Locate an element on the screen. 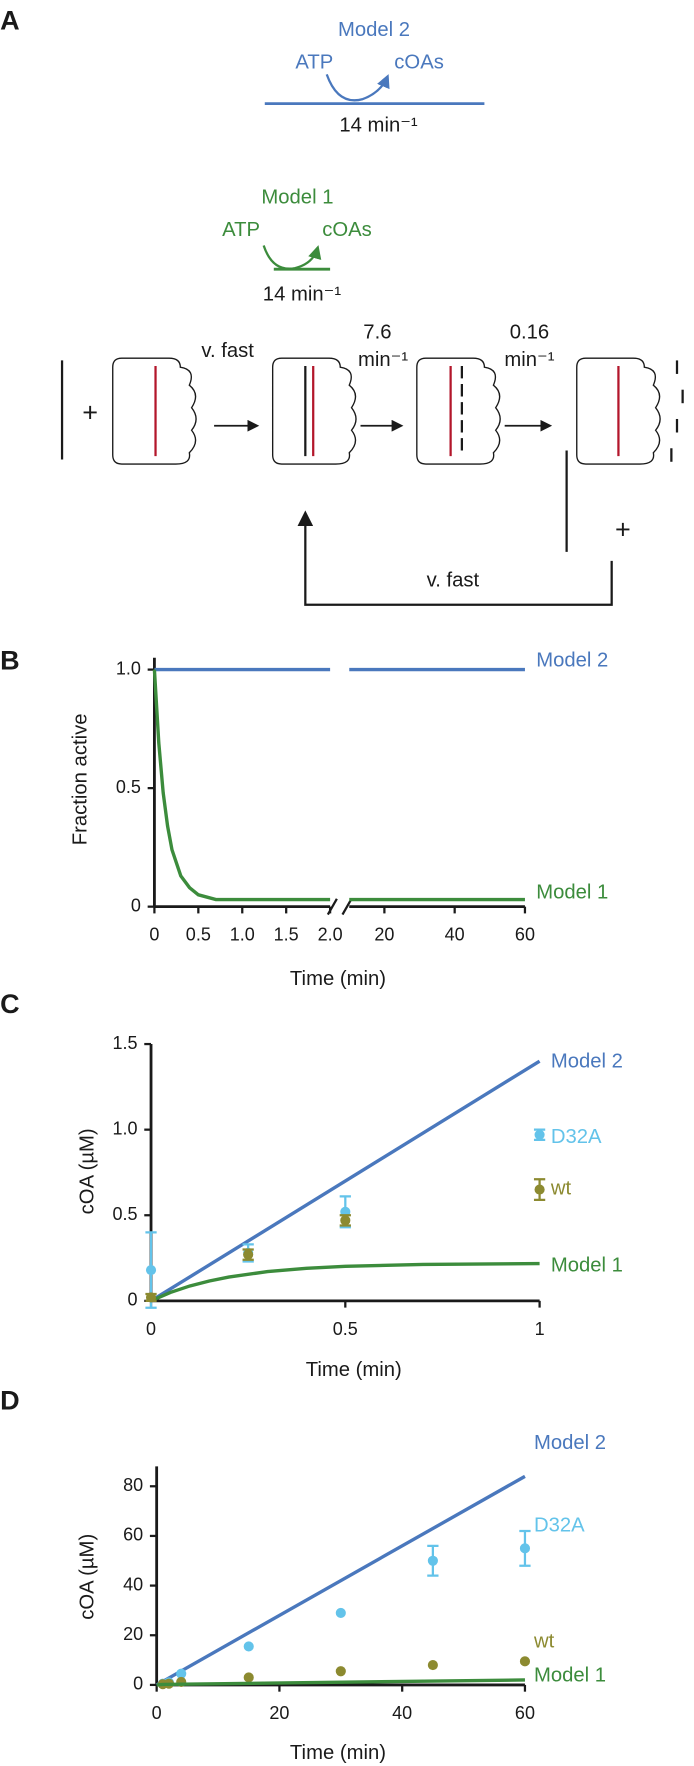 Image resolution: width=694 pixels, height=1766 pixels. model2-scheme: Model 2 ATP cOAs 14 min⁻¹ is located at coordinates (374, 78).